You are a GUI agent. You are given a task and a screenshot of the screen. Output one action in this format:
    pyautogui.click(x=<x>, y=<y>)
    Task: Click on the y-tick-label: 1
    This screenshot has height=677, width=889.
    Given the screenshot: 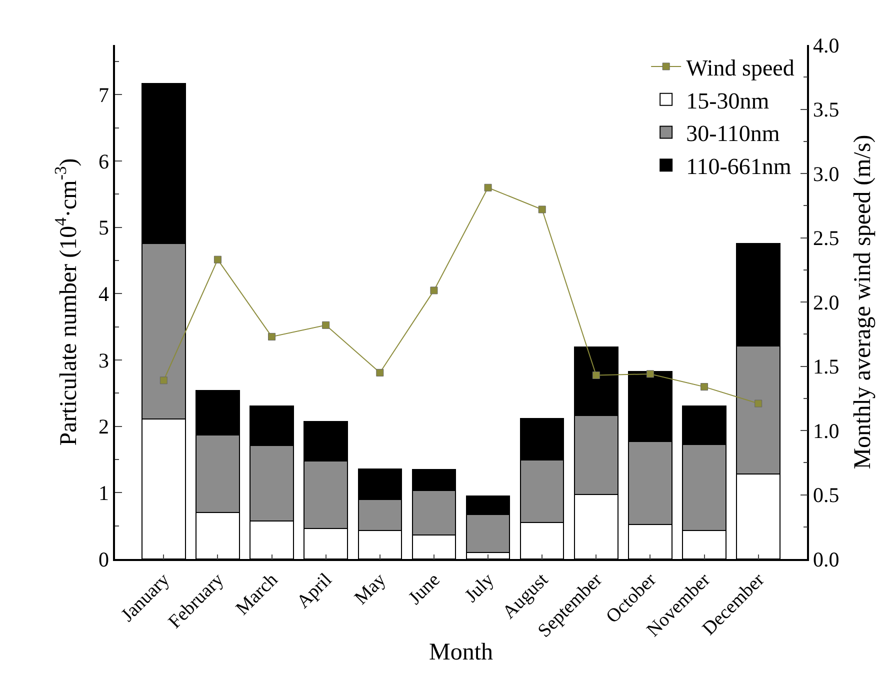 What is the action you would take?
    pyautogui.click(x=104, y=493)
    